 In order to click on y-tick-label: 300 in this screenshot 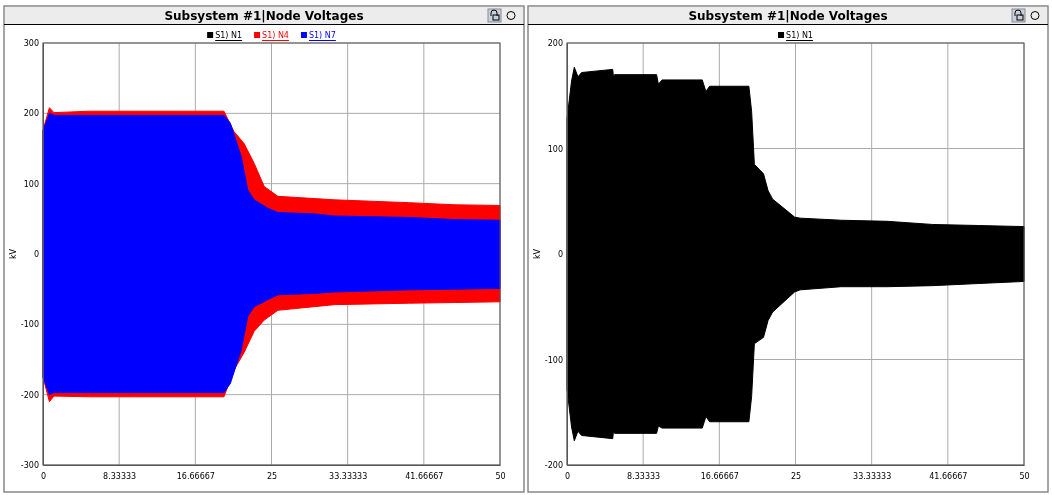, I will do `click(31, 44)`.